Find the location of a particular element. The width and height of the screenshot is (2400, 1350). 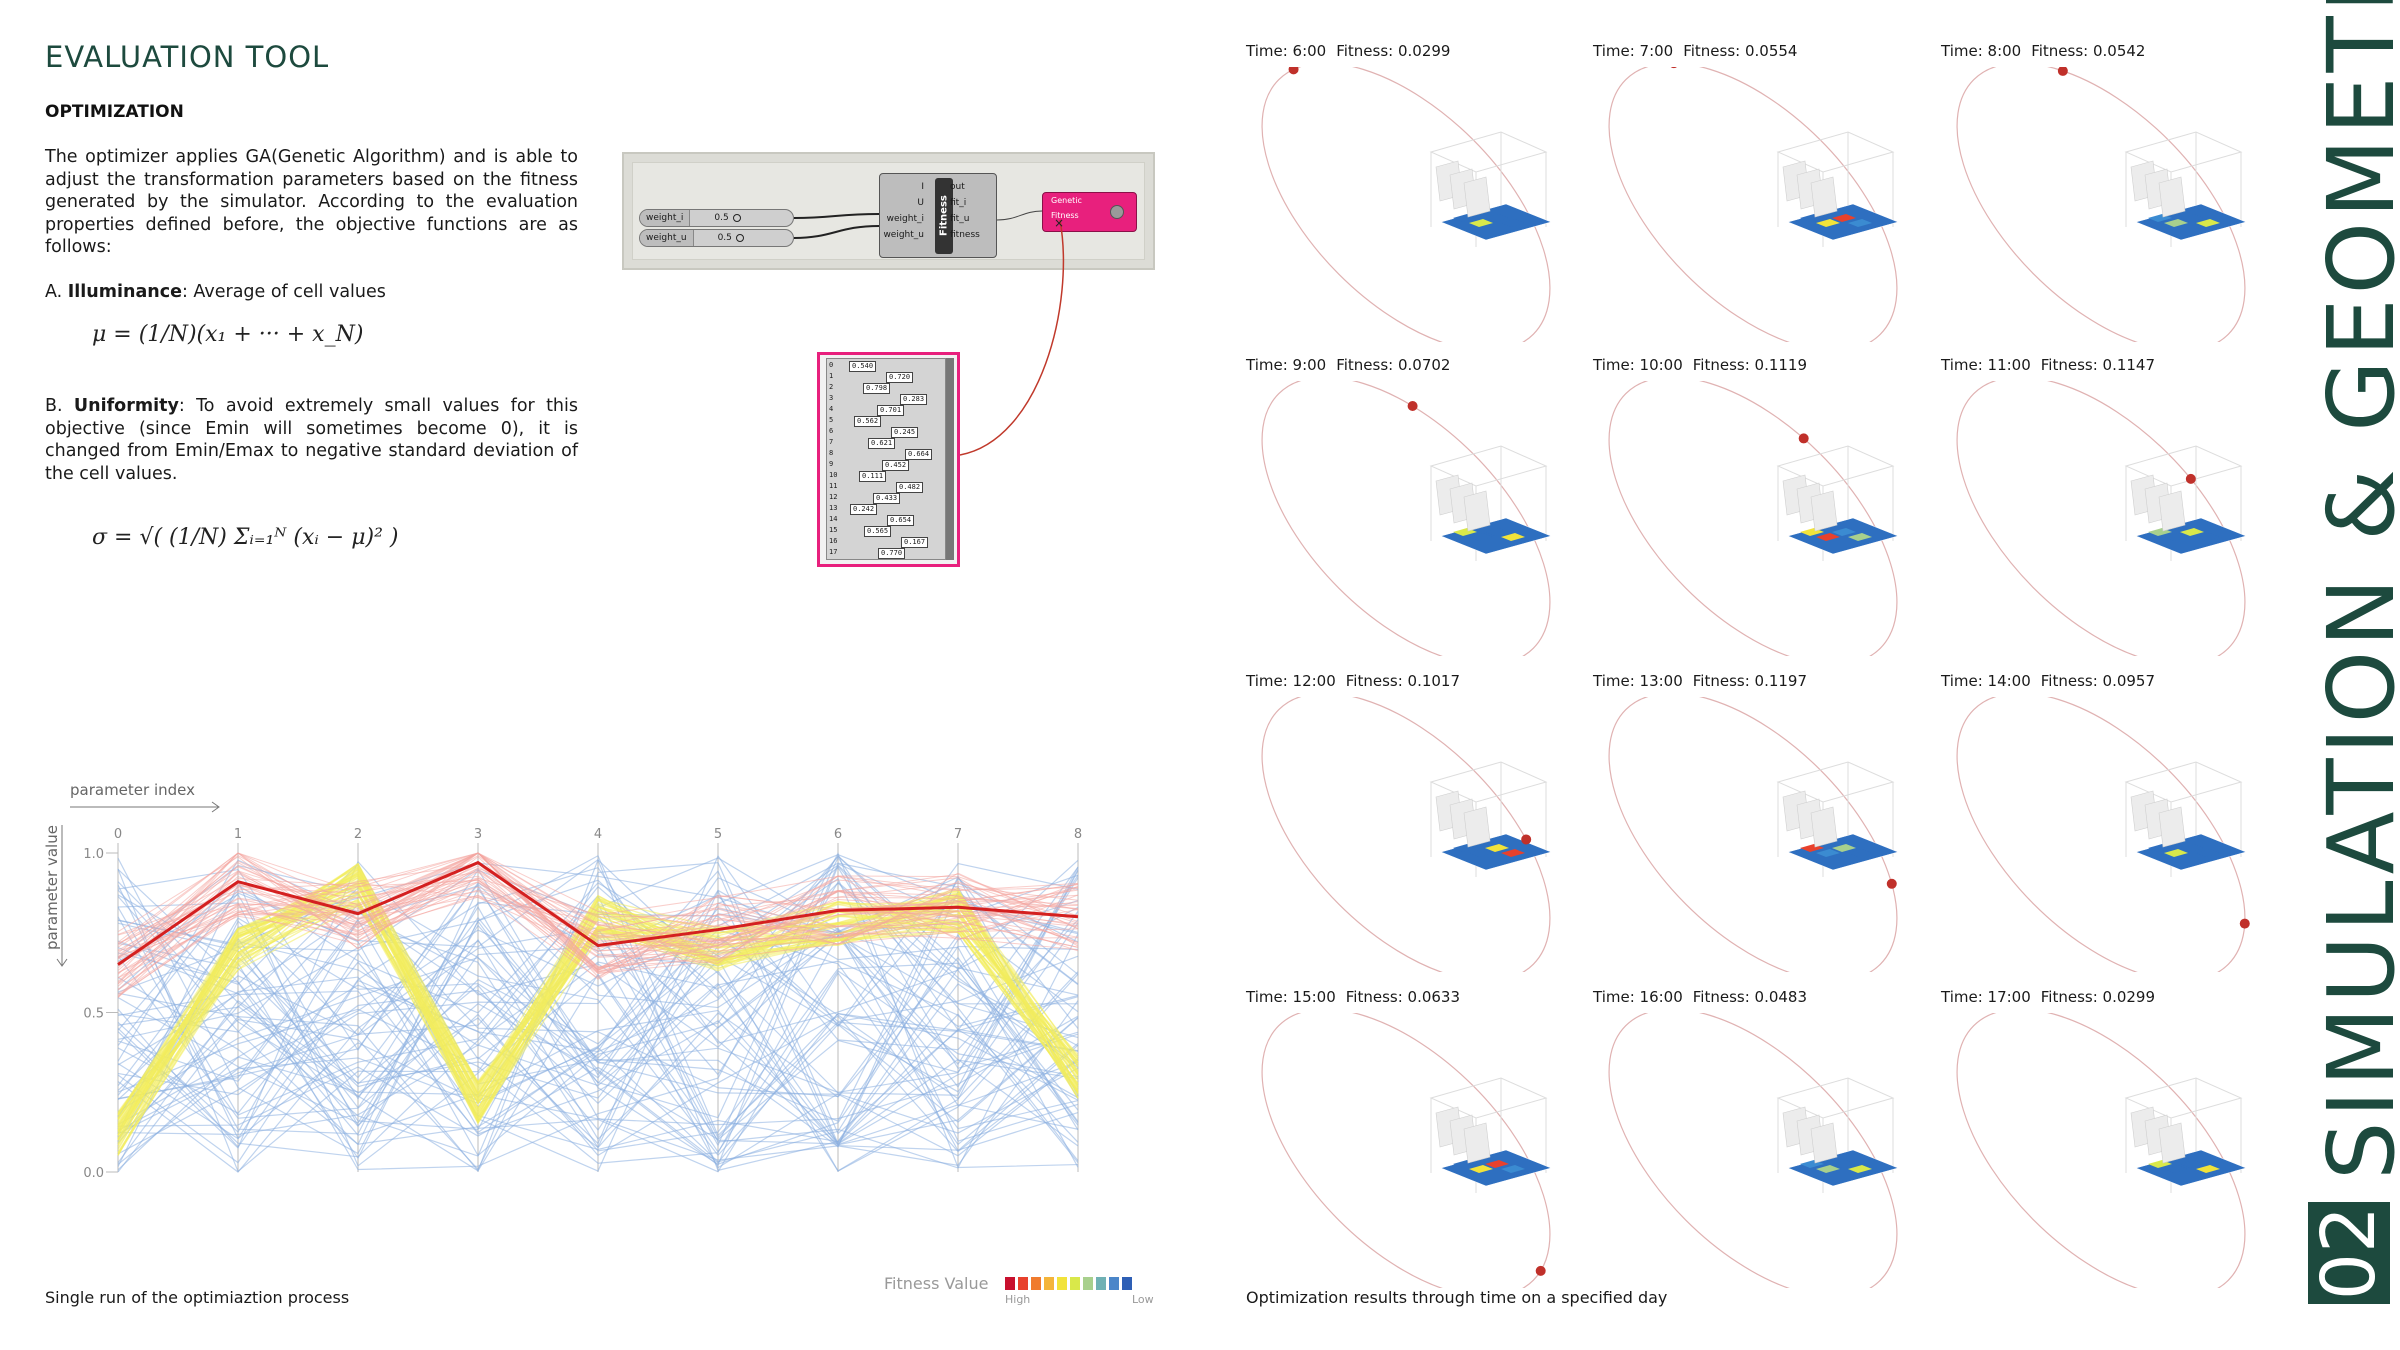

panel-row-index: 9 is located at coordinates (831, 464).